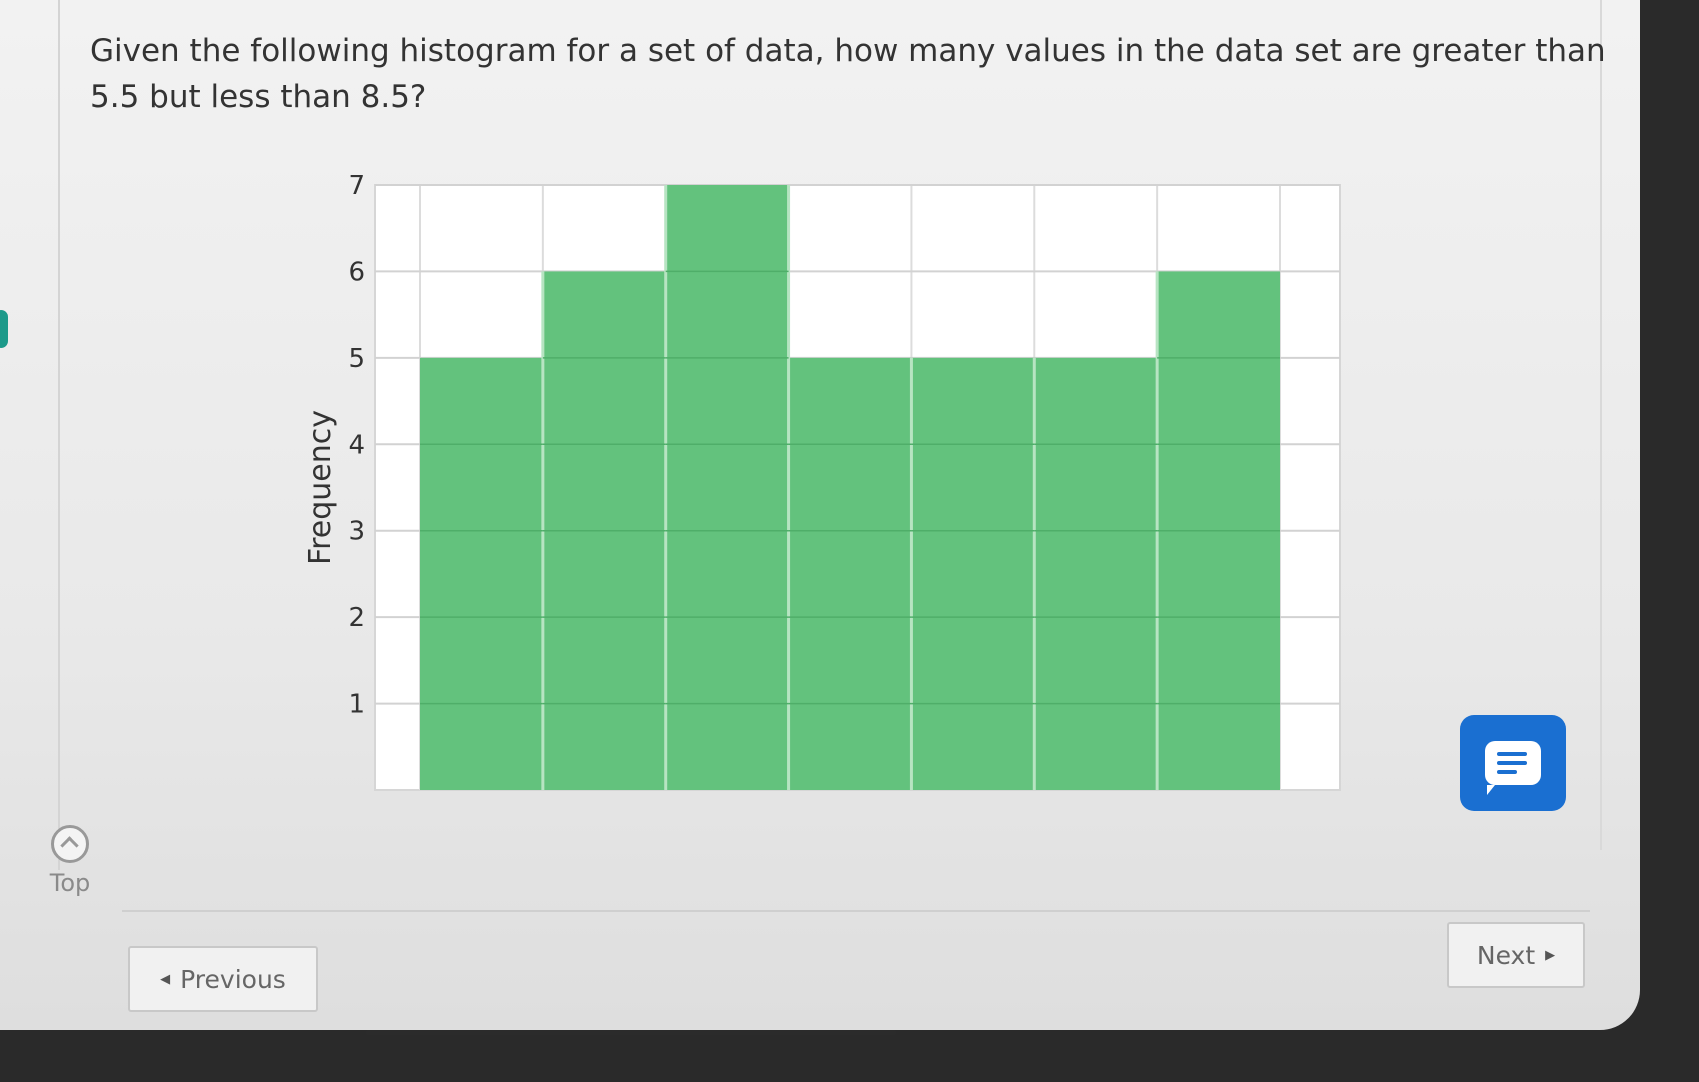 The width and height of the screenshot is (1699, 1082). Describe the element at coordinates (1550, 955) in the screenshot. I see `triangle-right-icon: ▶` at that location.